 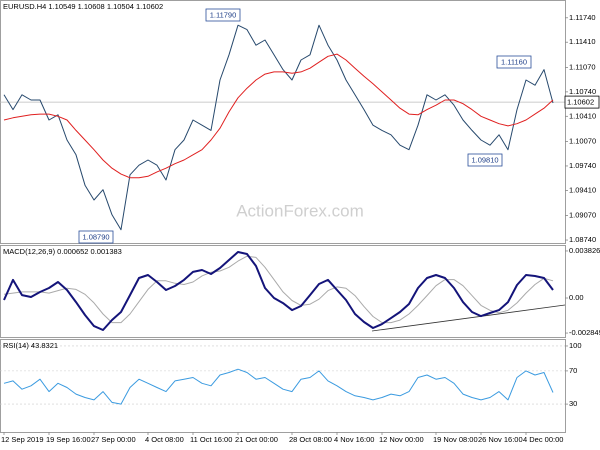 I want to click on y-tick-label: 1.09410, so click(x=582, y=189).